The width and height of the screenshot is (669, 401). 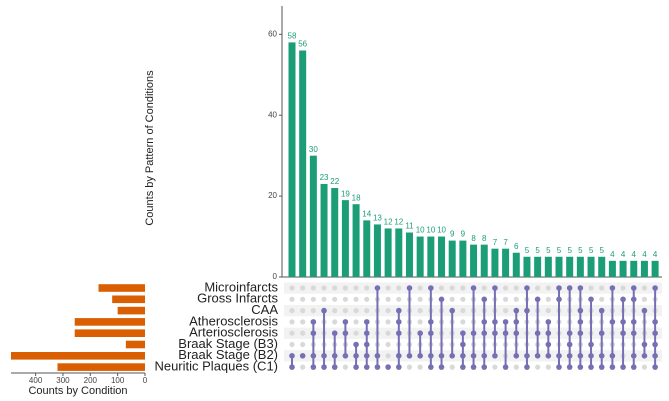 What do you see at coordinates (505, 242) in the screenshot?
I see `value-label: 7` at bounding box center [505, 242].